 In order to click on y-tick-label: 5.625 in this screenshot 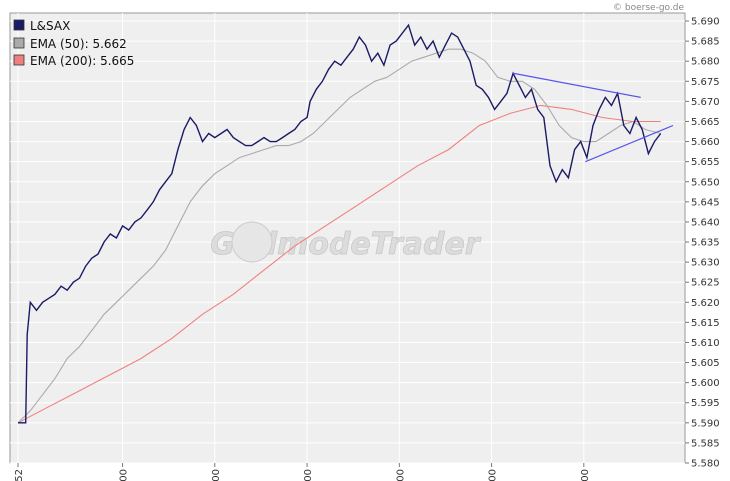, I will do `click(705, 283)`.